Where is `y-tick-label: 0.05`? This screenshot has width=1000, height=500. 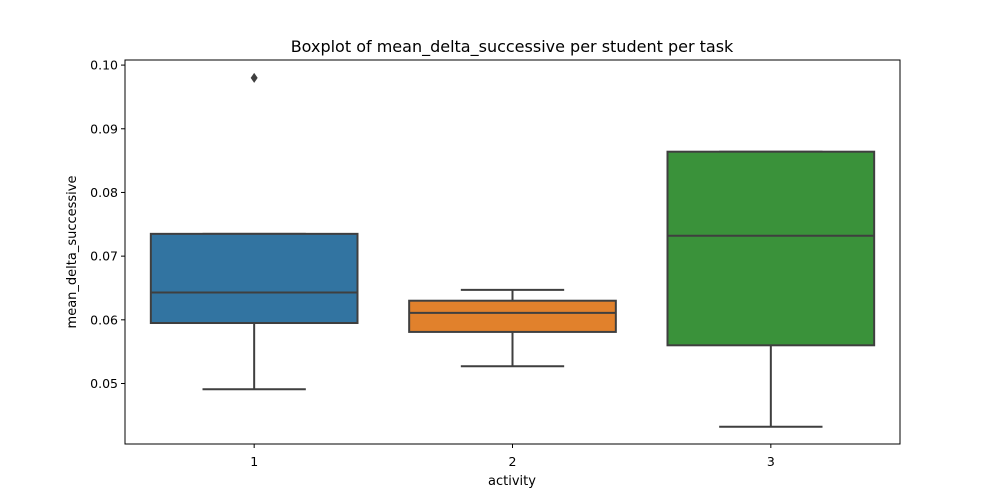 y-tick-label: 0.05 is located at coordinates (104, 383).